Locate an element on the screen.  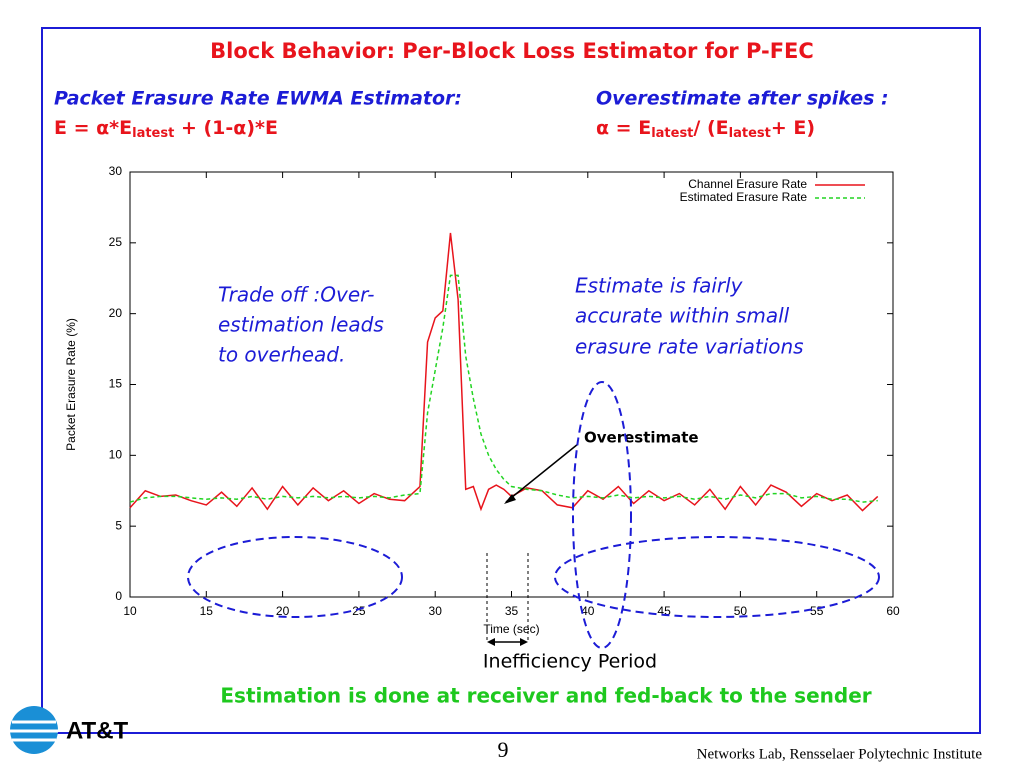
legend-label: Estimated Erasure Rate is located at coordinates (744, 197).